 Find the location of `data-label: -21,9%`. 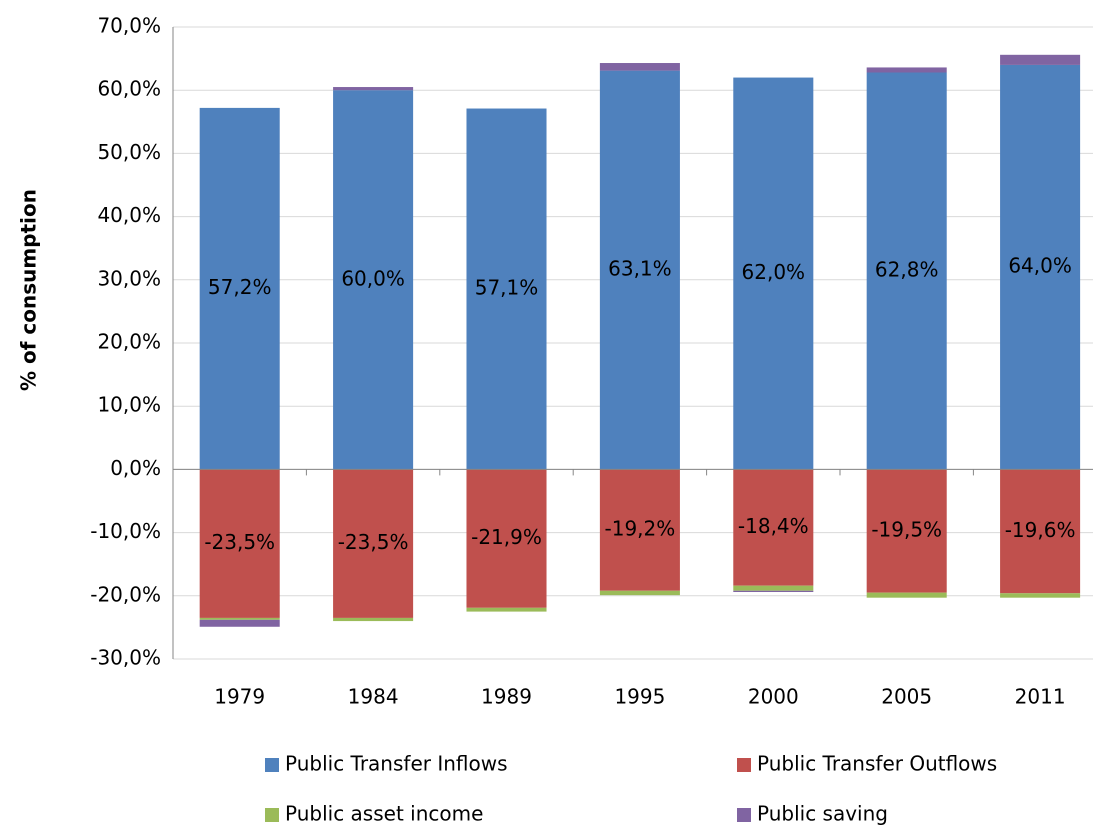

data-label: -21,9% is located at coordinates (506, 537).